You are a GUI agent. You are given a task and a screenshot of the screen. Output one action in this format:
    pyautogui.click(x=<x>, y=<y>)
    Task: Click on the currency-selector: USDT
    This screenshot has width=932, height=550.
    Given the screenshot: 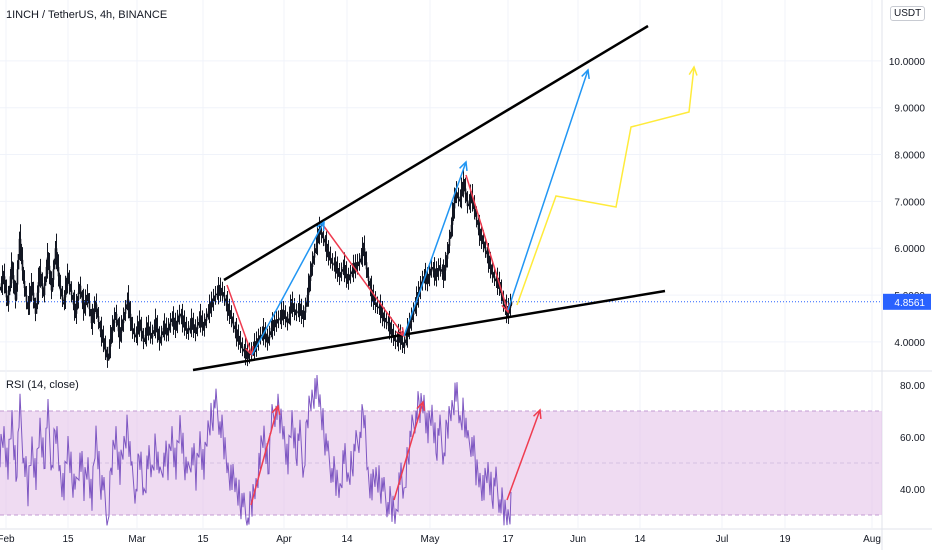 What is the action you would take?
    pyautogui.click(x=908, y=13)
    